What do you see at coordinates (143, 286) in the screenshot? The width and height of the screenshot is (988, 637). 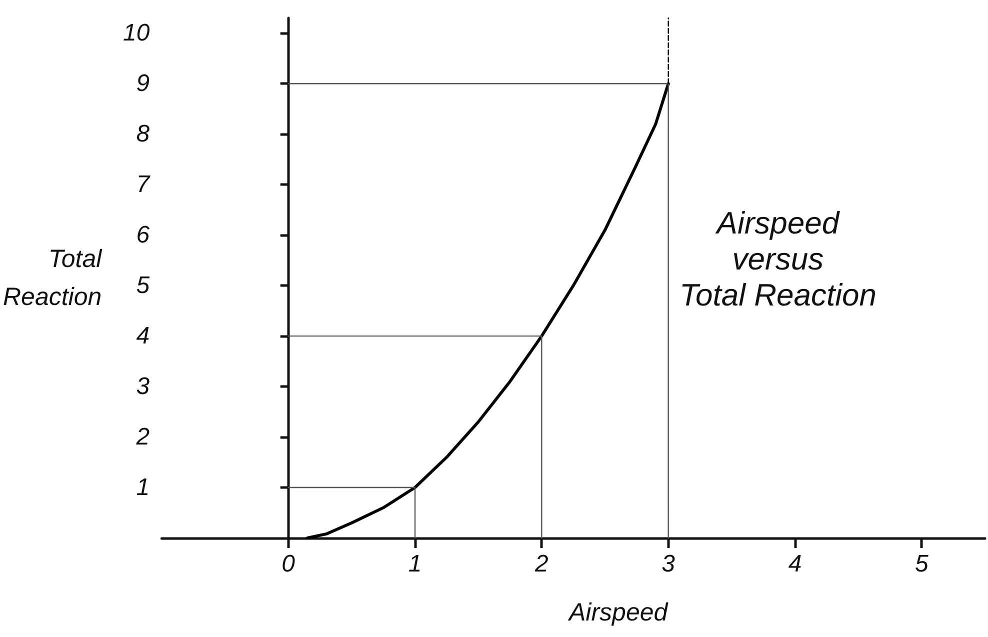 I see `y-tick-label: 5` at bounding box center [143, 286].